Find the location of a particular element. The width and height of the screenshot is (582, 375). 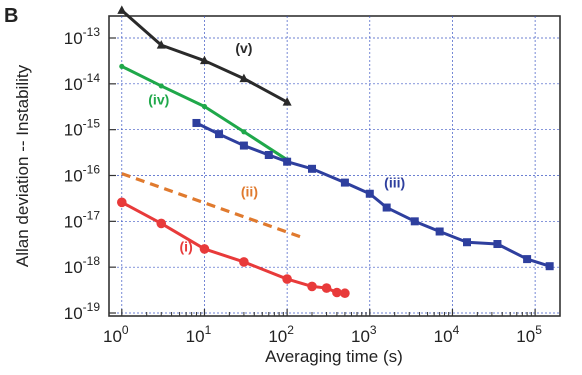

series-label: (i) is located at coordinates (186, 247).